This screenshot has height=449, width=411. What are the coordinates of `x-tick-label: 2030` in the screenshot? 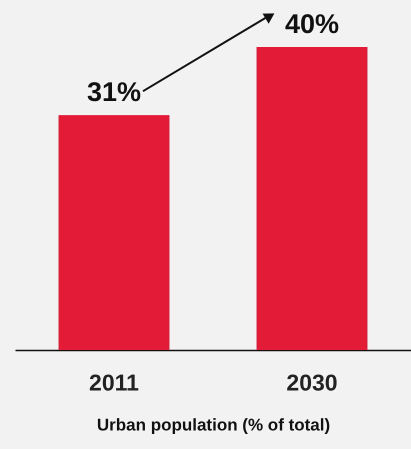 It's located at (312, 383).